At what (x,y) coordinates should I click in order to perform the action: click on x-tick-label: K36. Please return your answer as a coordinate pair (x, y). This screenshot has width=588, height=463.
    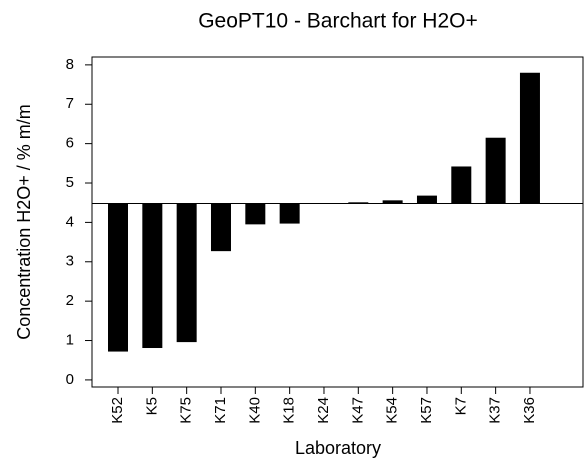
    Looking at the image, I should click on (529, 410).